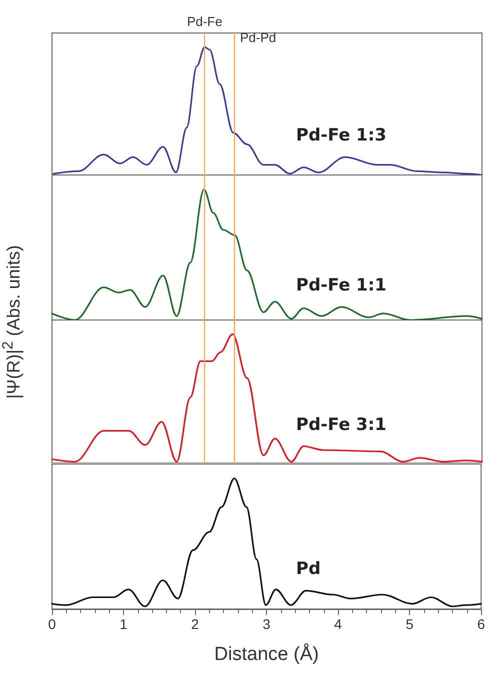 The height and width of the screenshot is (679, 488). I want to click on series-label: Pd-Fe 1:1, so click(341, 285).